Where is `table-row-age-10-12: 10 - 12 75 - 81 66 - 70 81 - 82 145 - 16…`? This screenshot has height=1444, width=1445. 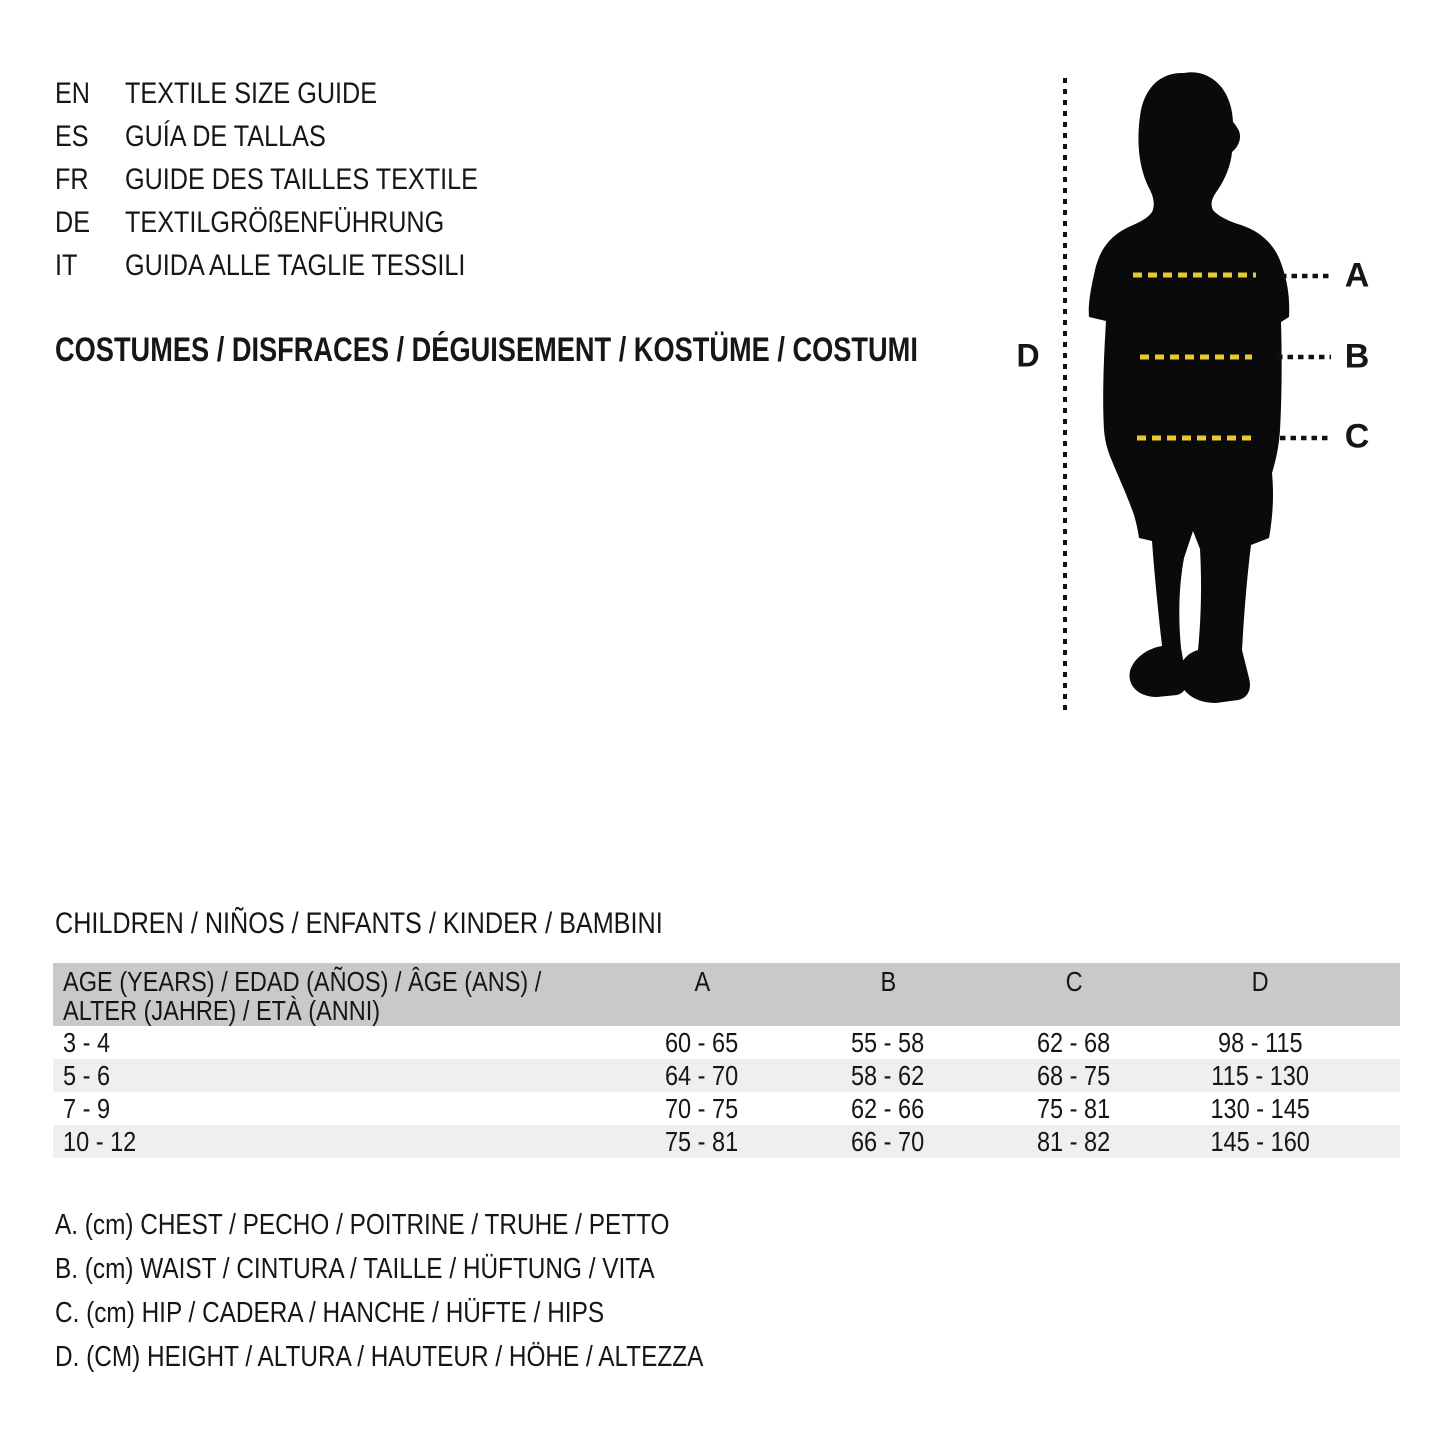 table-row-age-10-12: 10 - 12 75 - 81 66 - 70 81 - 82 145 - 16… is located at coordinates (726, 1141).